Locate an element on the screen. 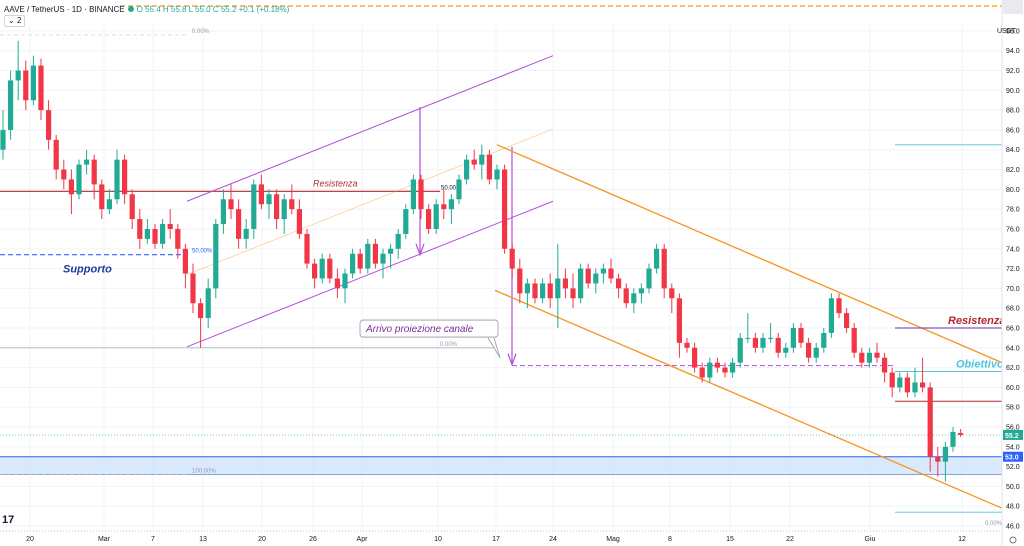 The width and height of the screenshot is (1024, 546). level-53-label: 53.0 is located at coordinates (1012, 458).